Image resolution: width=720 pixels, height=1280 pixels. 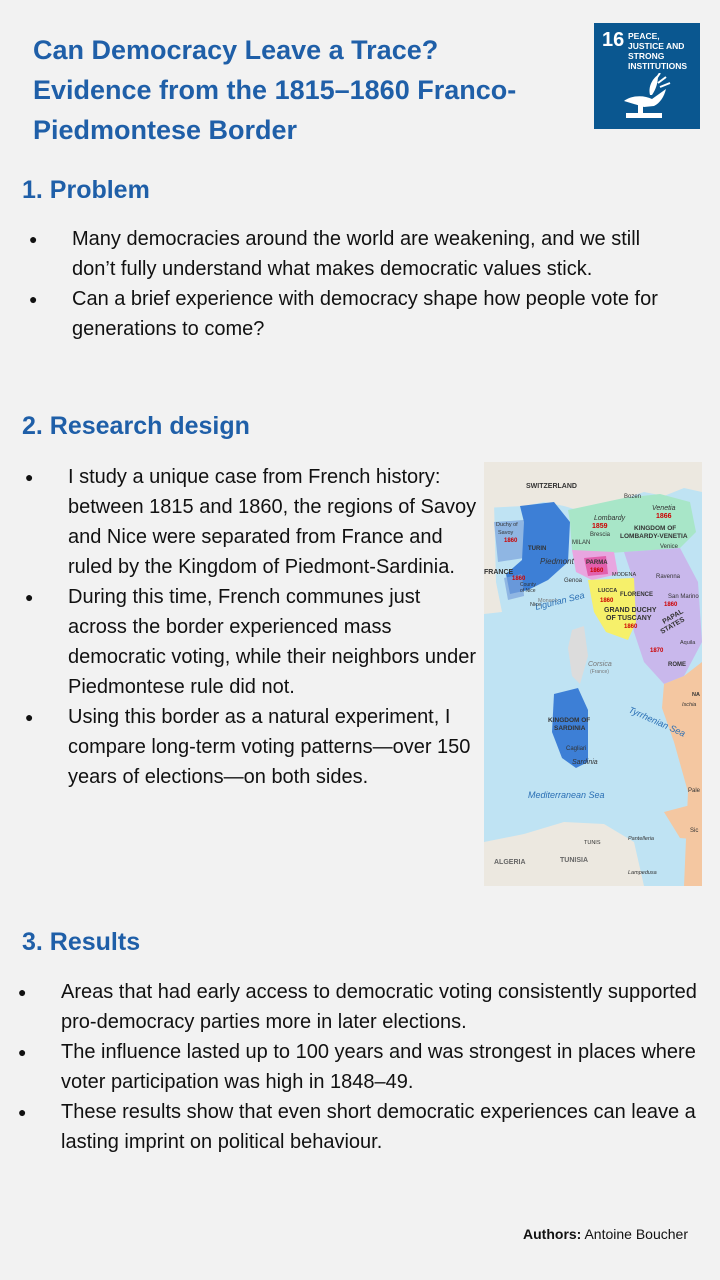 What do you see at coordinates (597, 571) in the screenshot?
I see `map-label-1860-parma: 1860` at bounding box center [597, 571].